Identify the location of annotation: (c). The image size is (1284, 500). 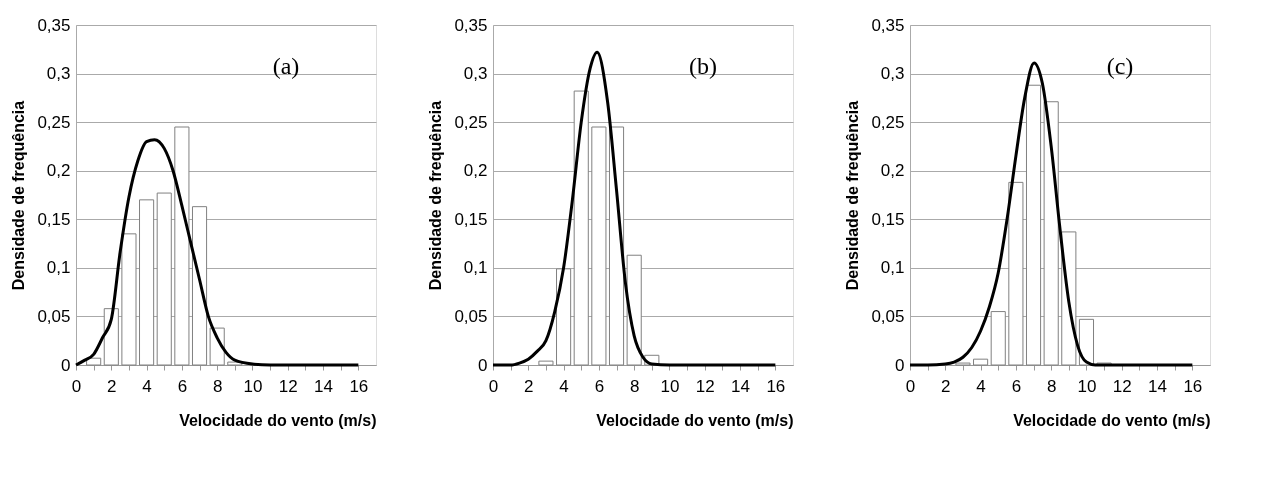
(1120, 66).